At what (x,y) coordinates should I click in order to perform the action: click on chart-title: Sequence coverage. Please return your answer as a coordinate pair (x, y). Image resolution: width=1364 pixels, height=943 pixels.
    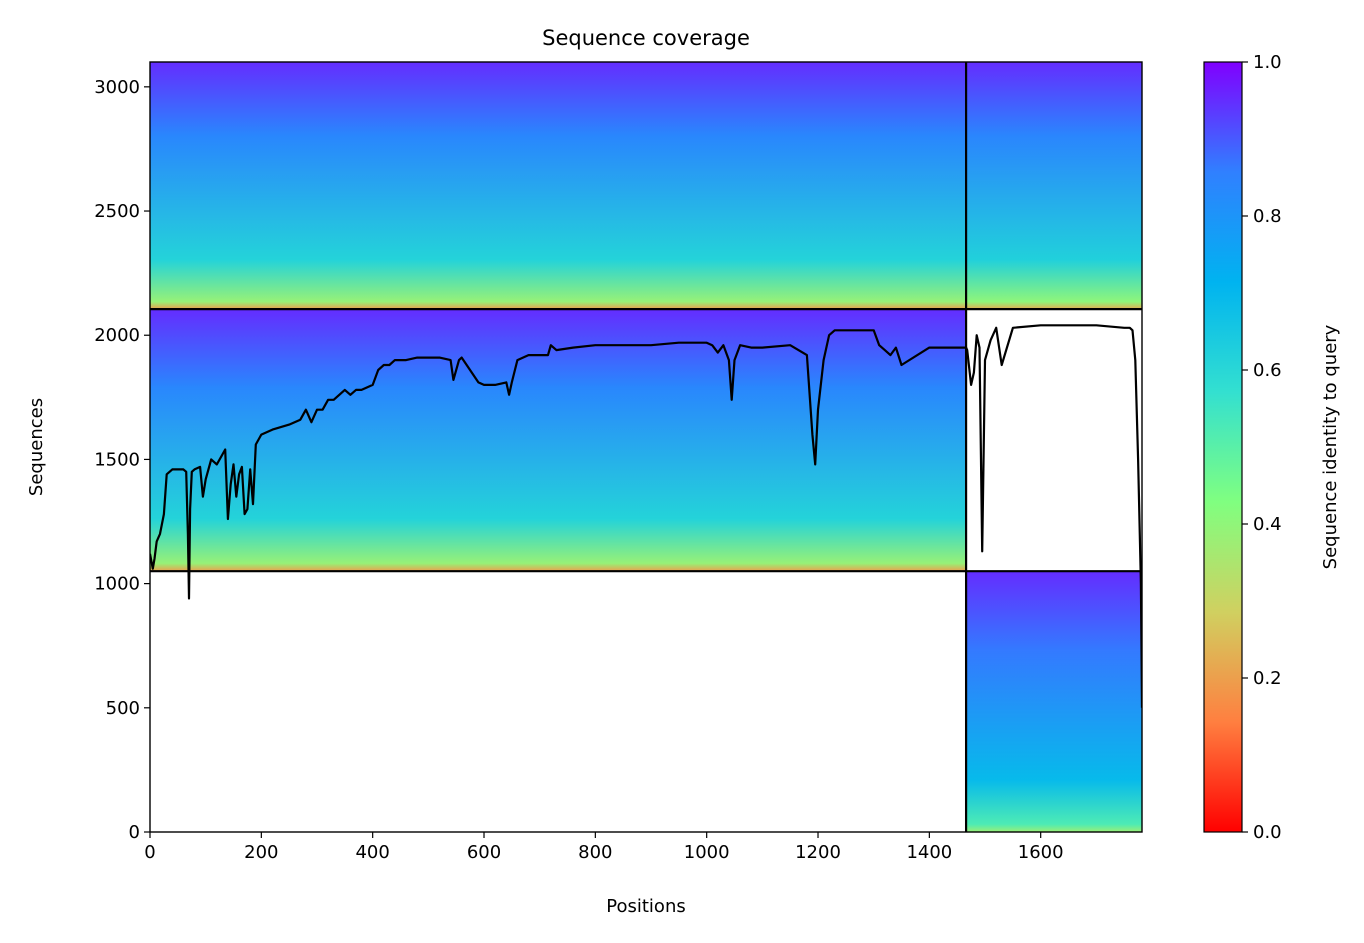
    Looking at the image, I should click on (646, 38).